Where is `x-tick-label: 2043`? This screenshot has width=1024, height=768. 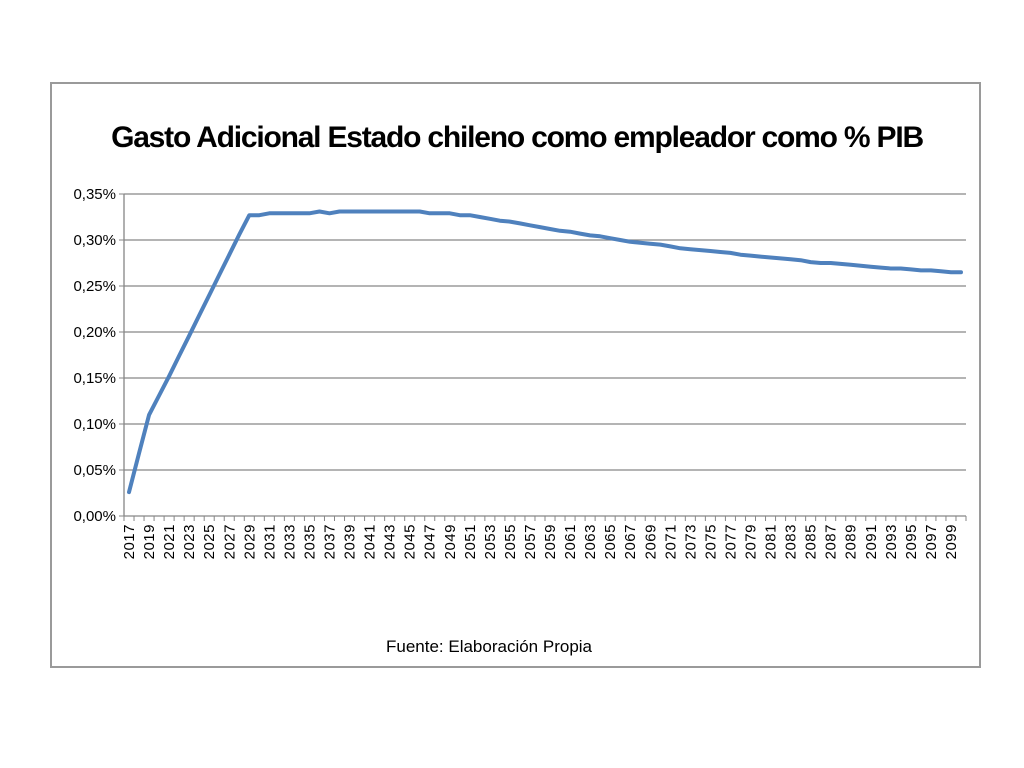 x-tick-label: 2043 is located at coordinates (390, 541).